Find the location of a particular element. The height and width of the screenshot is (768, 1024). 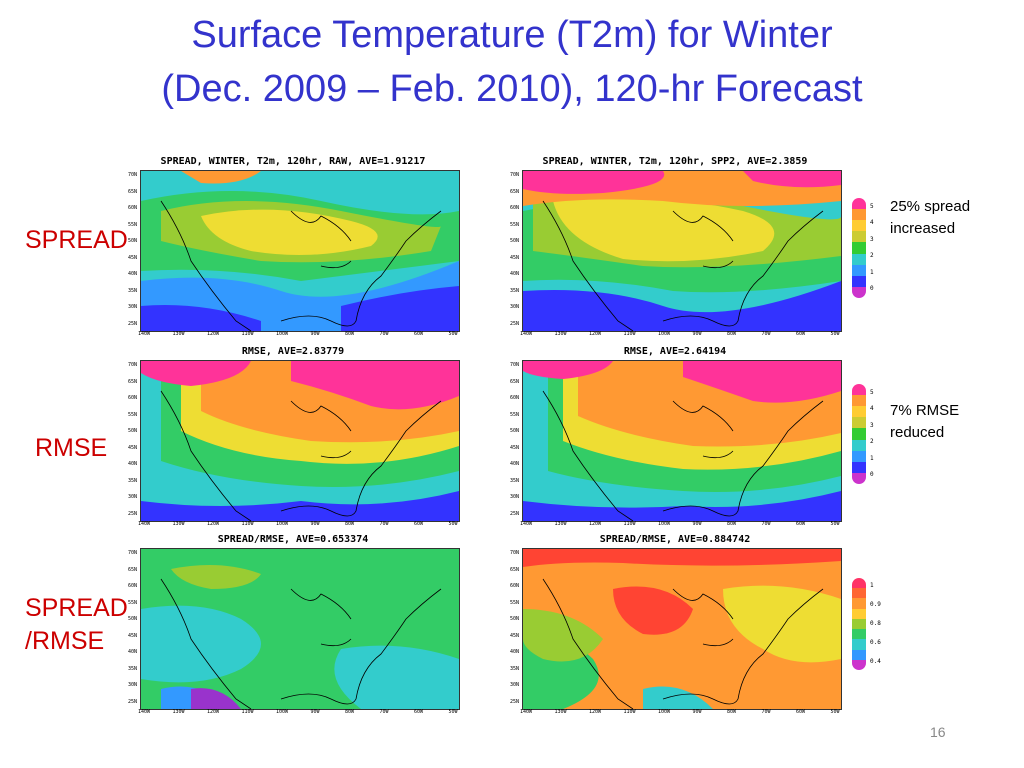

colorbar-spread: 5 4 3 2 1 0 is located at coordinates (863, 248).